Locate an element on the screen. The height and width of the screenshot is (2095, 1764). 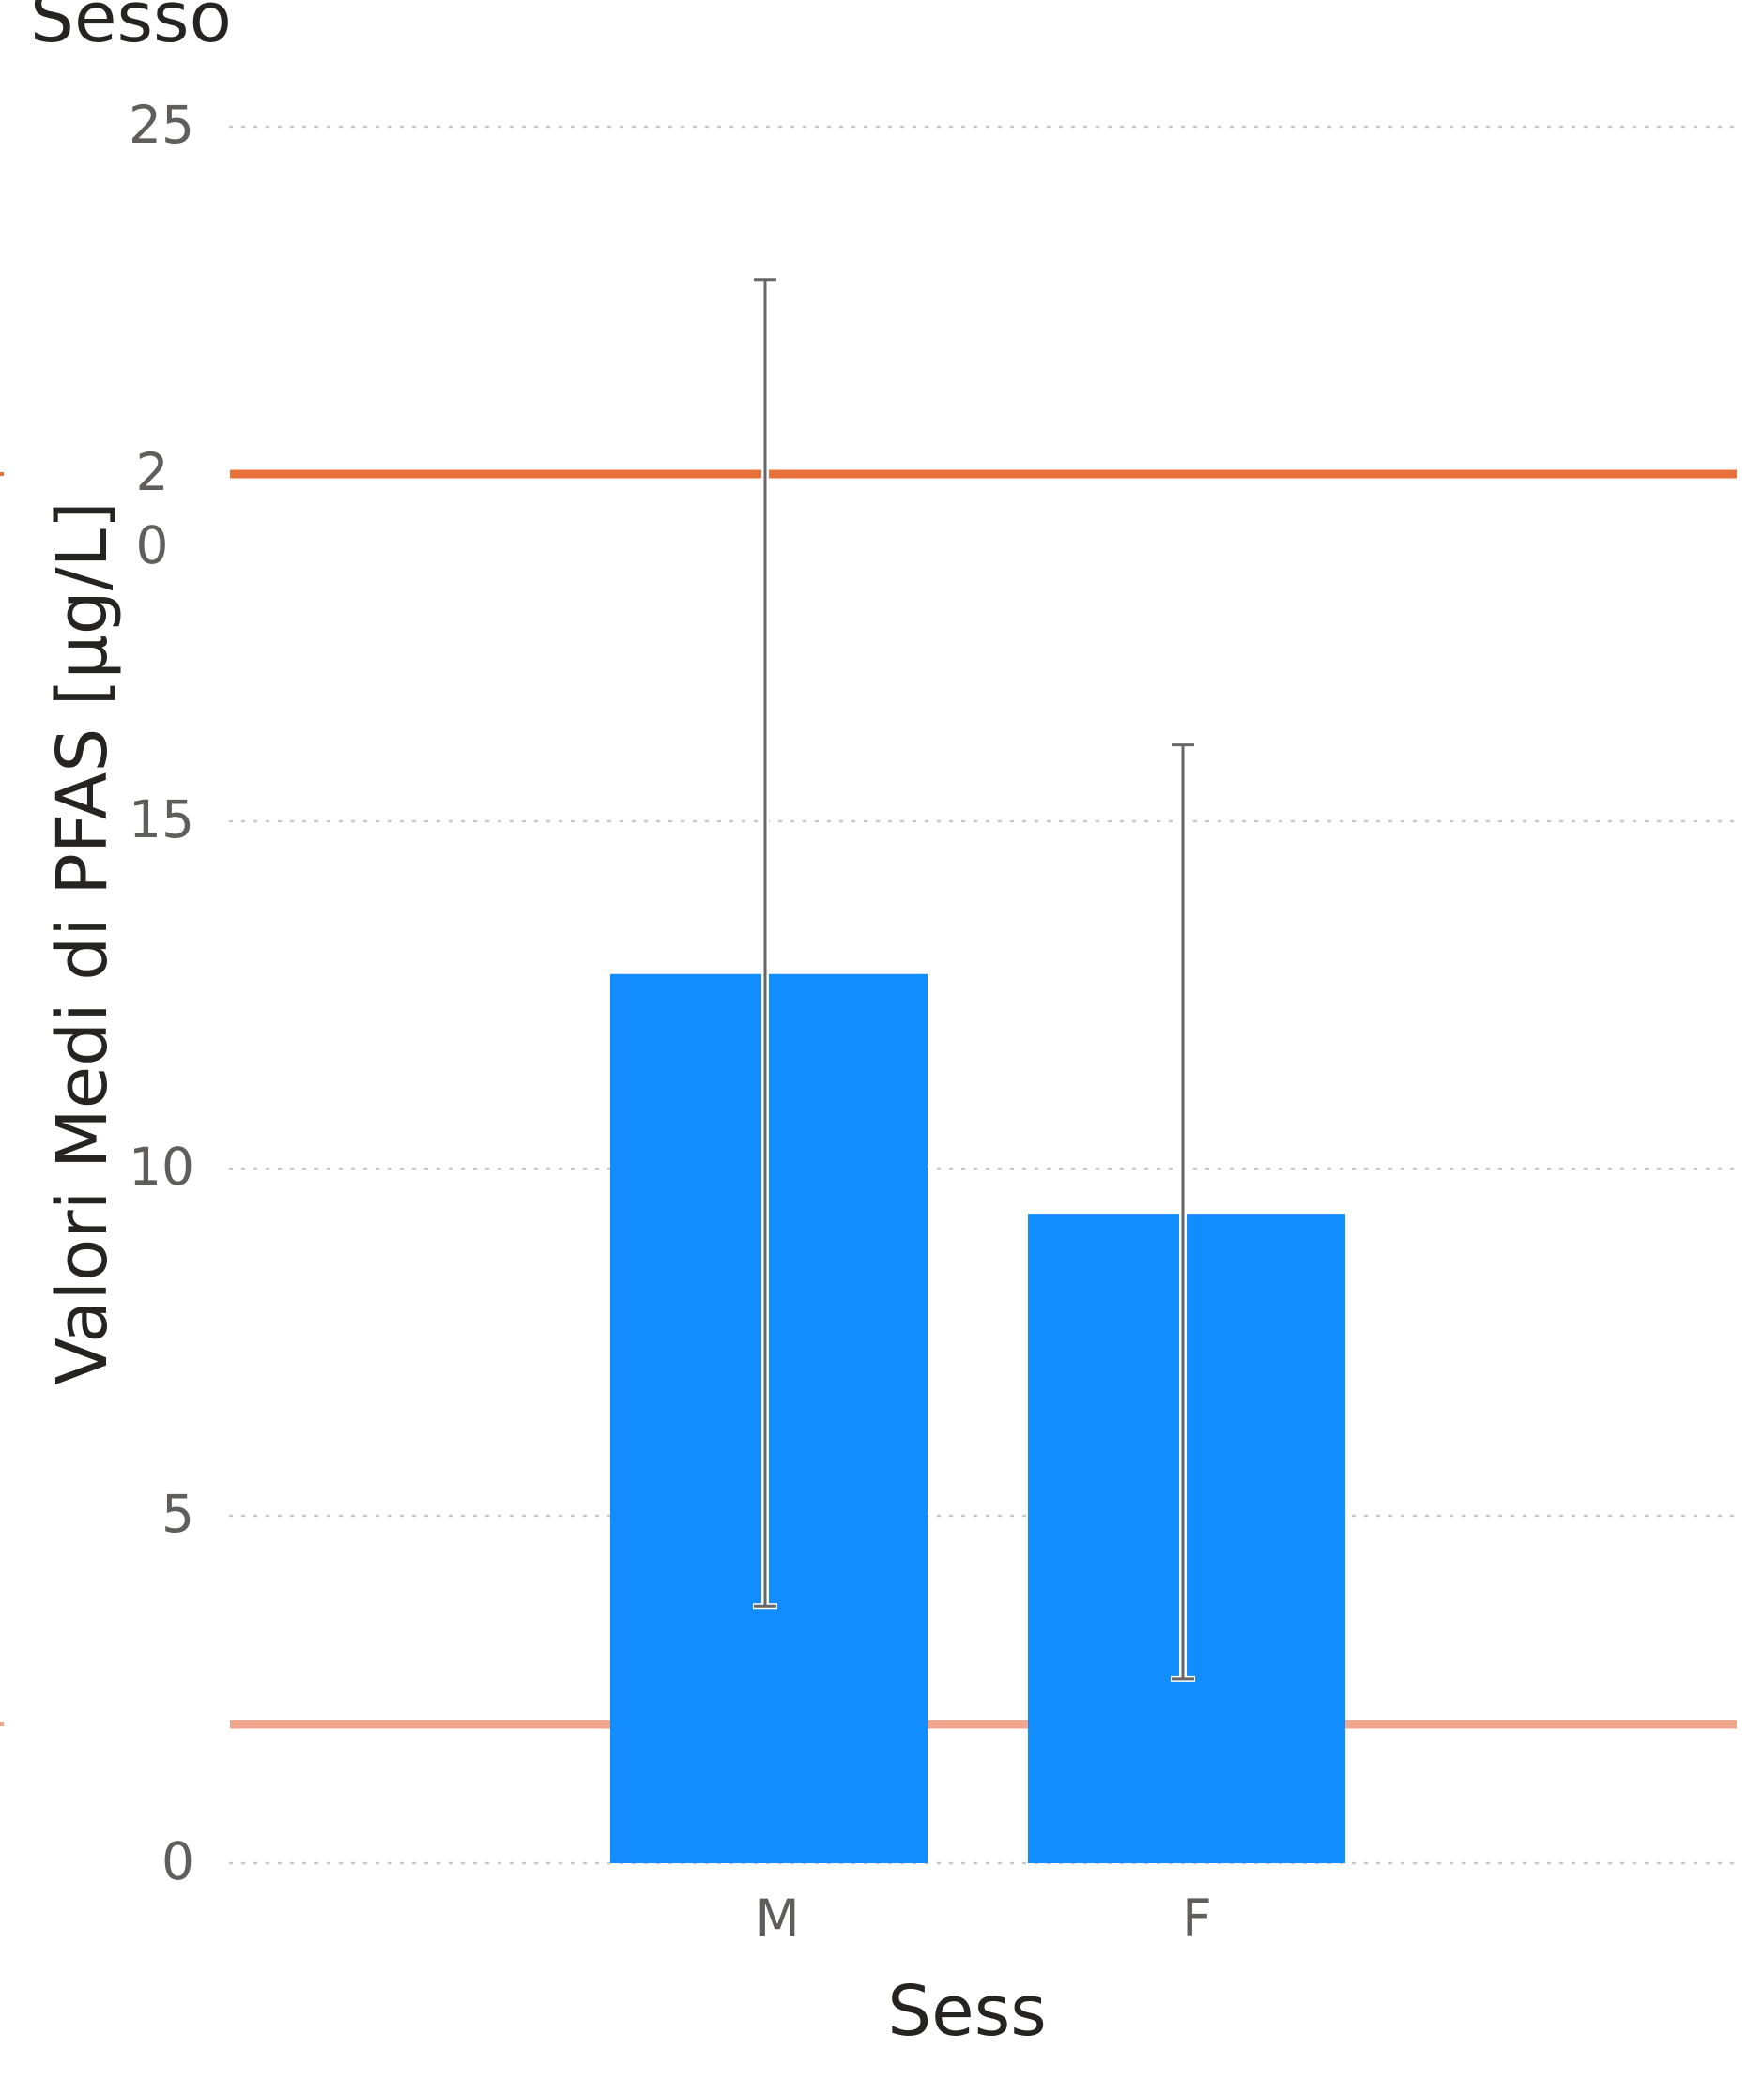
y-tick-label: 15 is located at coordinates (162, 819).